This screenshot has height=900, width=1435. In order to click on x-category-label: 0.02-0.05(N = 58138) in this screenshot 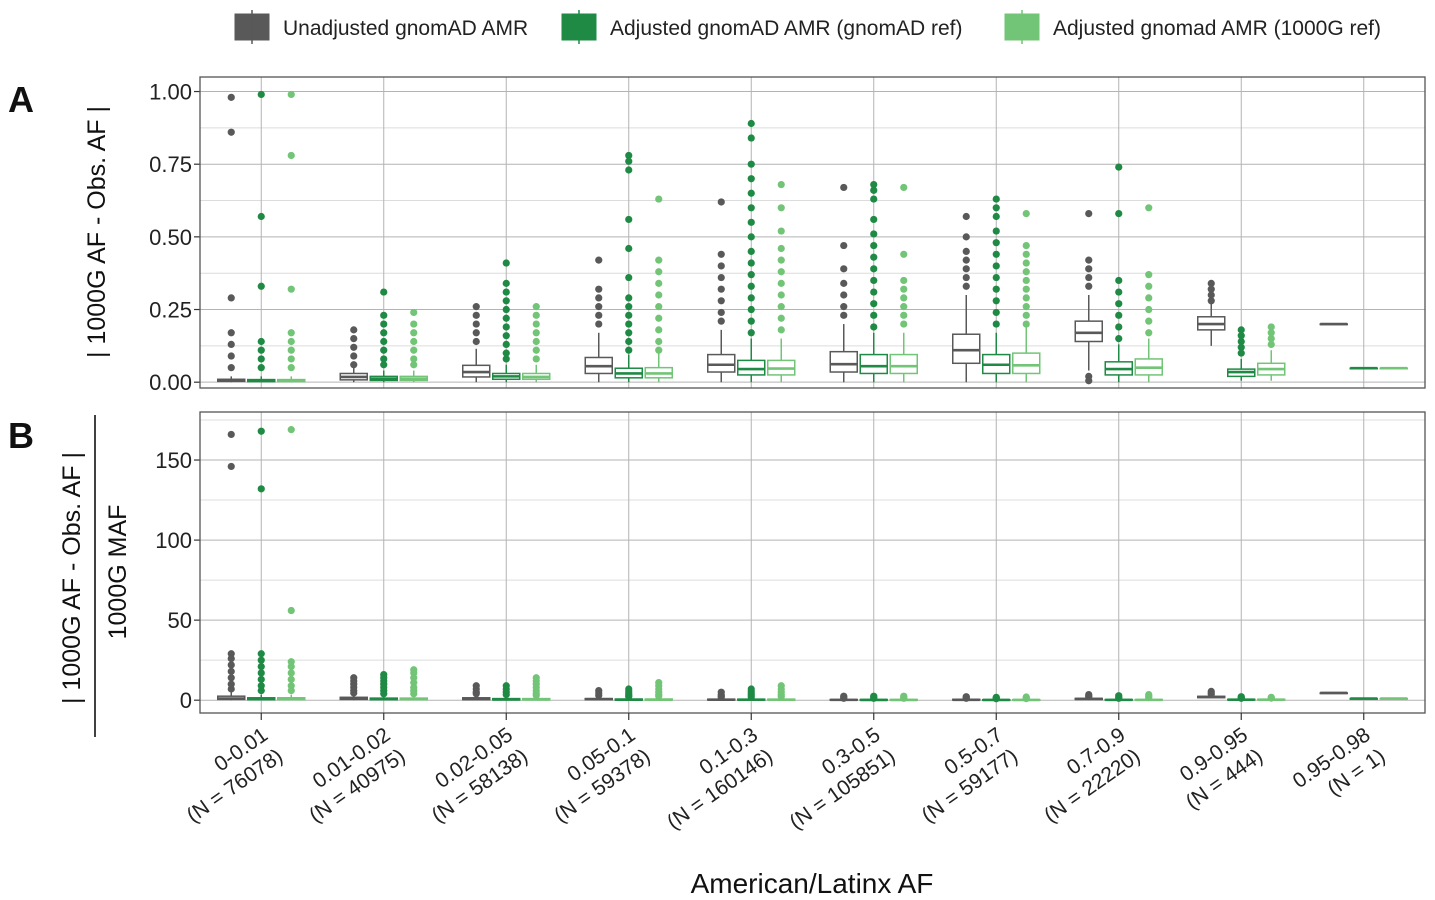, I will do `click(472, 775)`.